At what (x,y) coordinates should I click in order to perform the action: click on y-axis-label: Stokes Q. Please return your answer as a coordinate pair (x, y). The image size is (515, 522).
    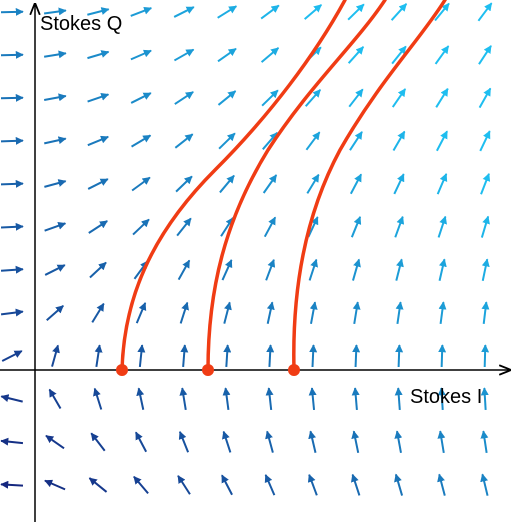
    Looking at the image, I should click on (81, 24).